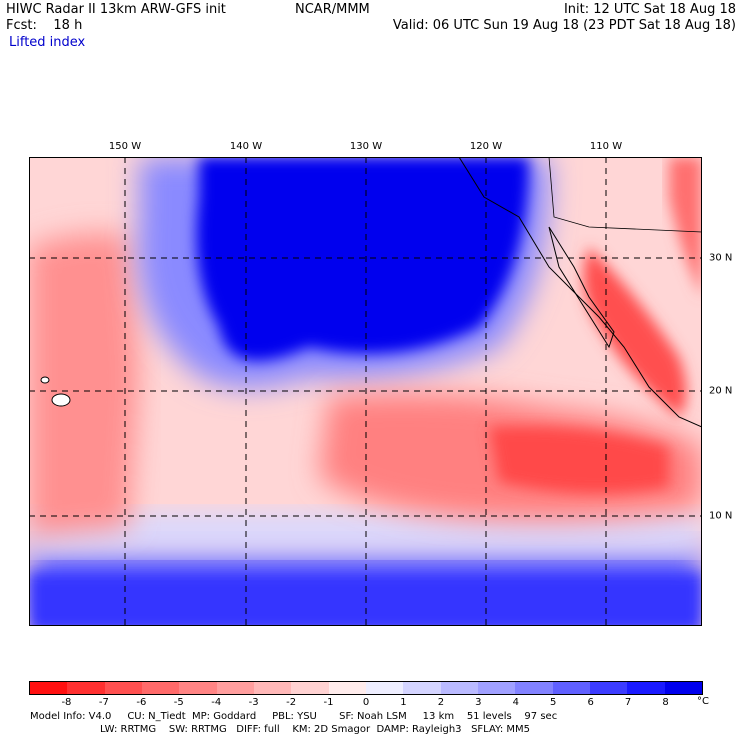 Image resolution: width=740 pixels, height=740 pixels. Describe the element at coordinates (606, 146) in the screenshot. I see `lon-label-110w: 110 W` at that location.